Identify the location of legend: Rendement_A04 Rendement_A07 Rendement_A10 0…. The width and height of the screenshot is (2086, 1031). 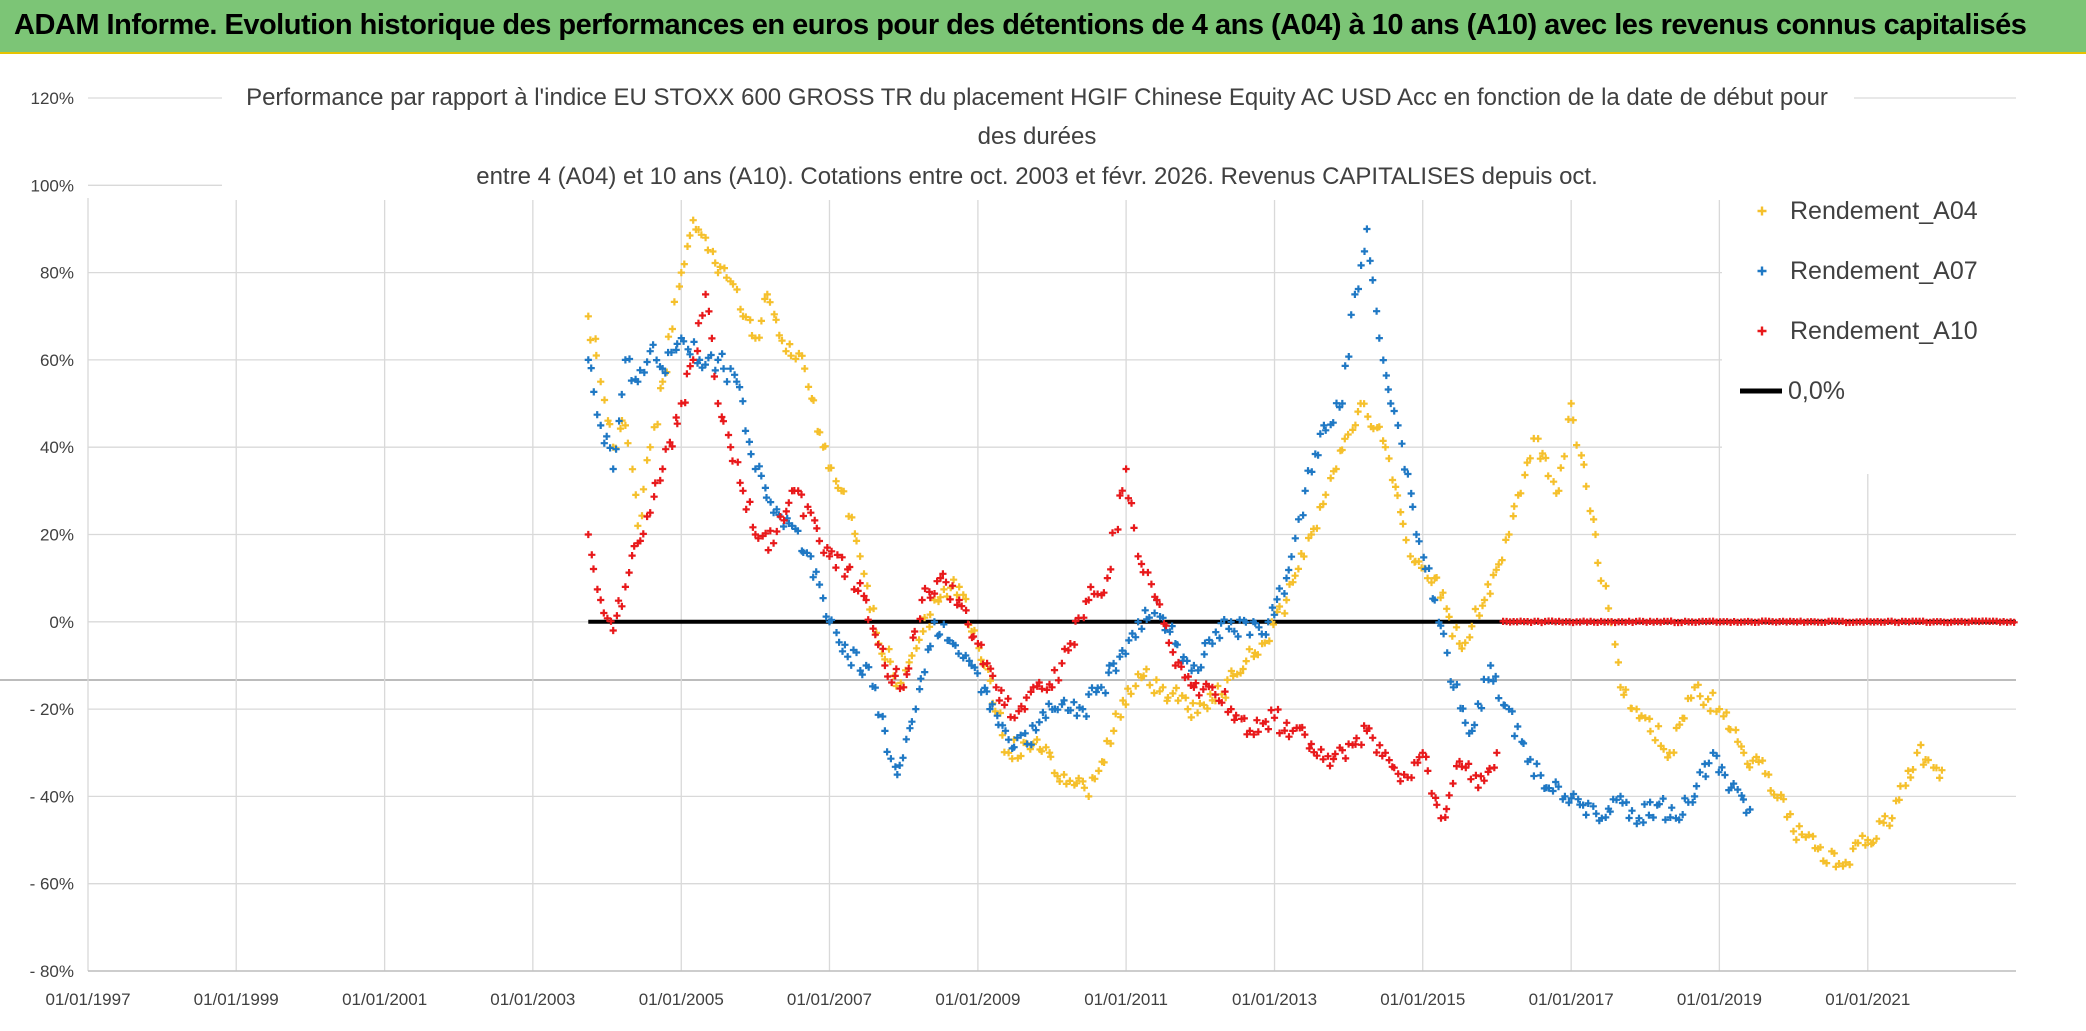
(1869, 324).